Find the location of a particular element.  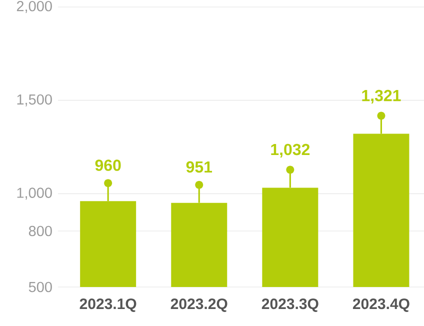

x-tick-label: 2023.3Q is located at coordinates (290, 305).